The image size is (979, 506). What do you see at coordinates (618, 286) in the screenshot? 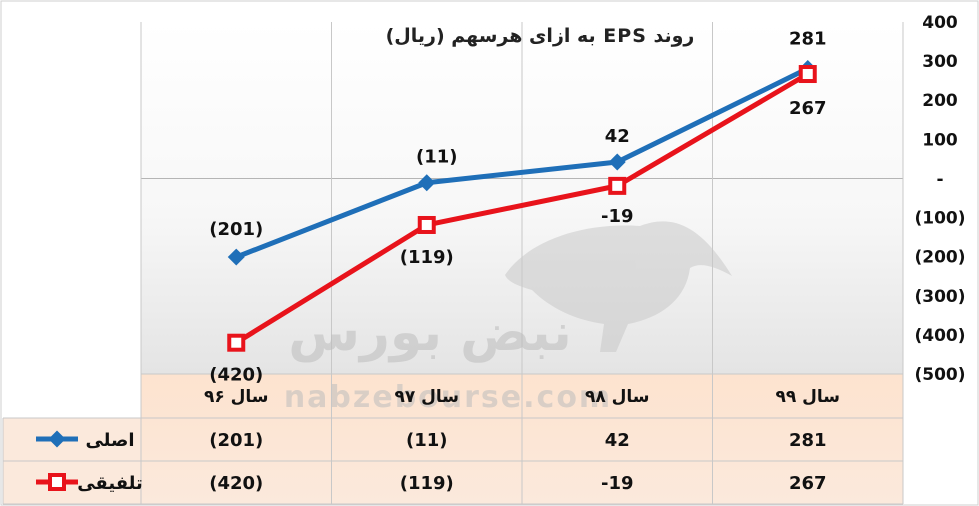
I see `bull-logo-icon` at bounding box center [618, 286].